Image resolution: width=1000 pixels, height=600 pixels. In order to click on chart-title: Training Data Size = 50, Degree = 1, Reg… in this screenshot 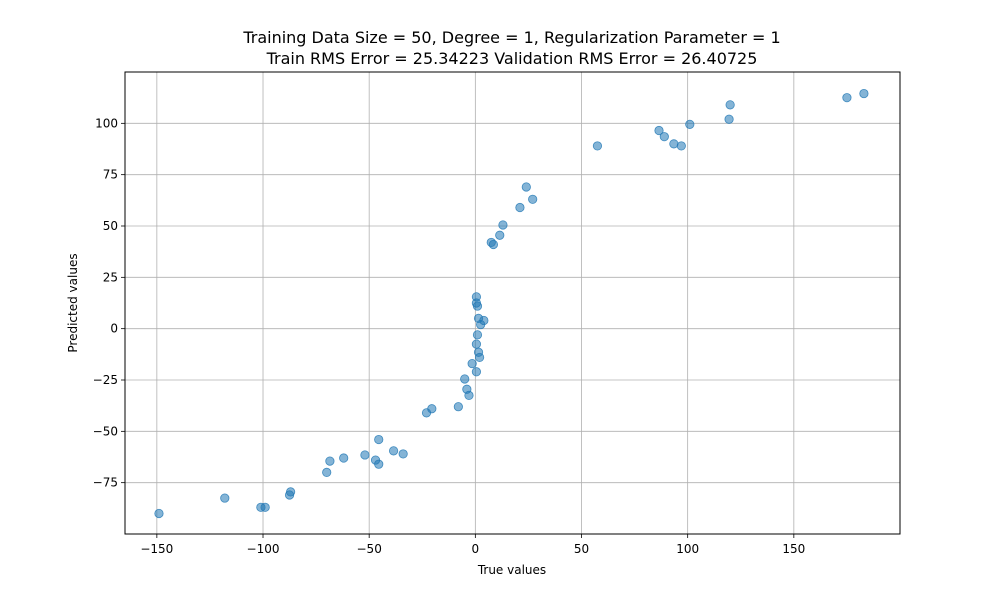, I will do `click(511, 37)`.